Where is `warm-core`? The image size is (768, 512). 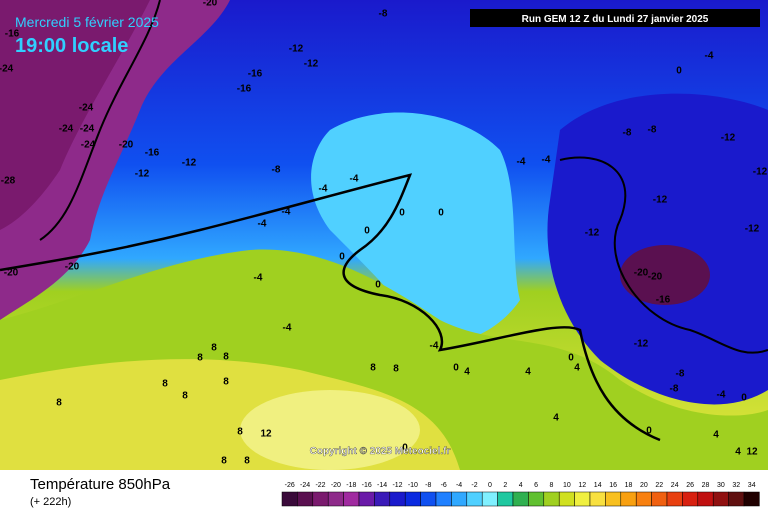 warm-core is located at coordinates (330, 430).